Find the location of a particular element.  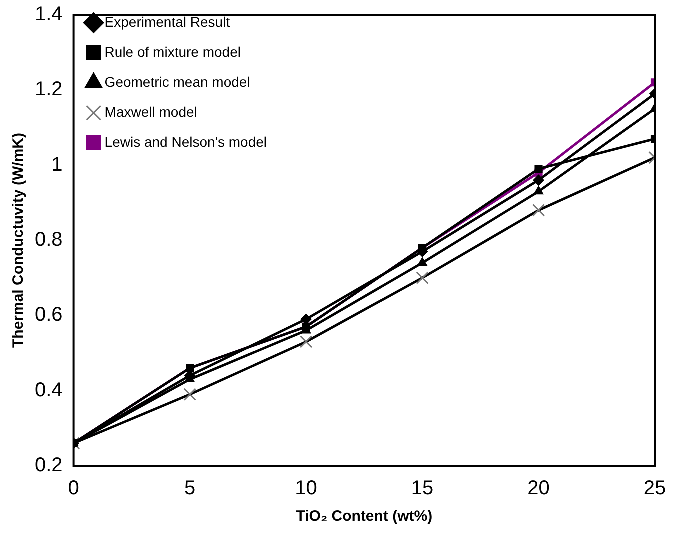

legend-label: Lewis and Nelson's model is located at coordinates (186, 142).